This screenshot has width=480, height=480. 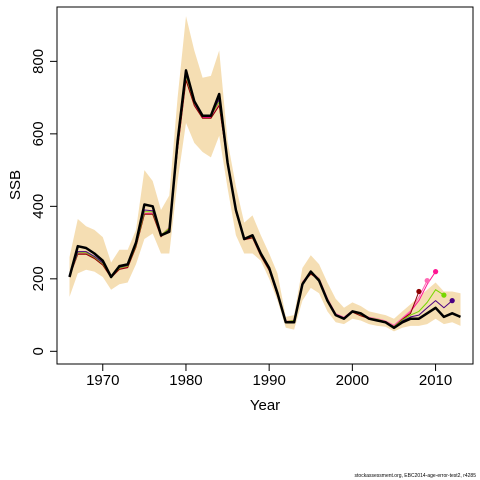 What do you see at coordinates (38, 206) in the screenshot?
I see `y-tick-label-400: 400` at bounding box center [38, 206].